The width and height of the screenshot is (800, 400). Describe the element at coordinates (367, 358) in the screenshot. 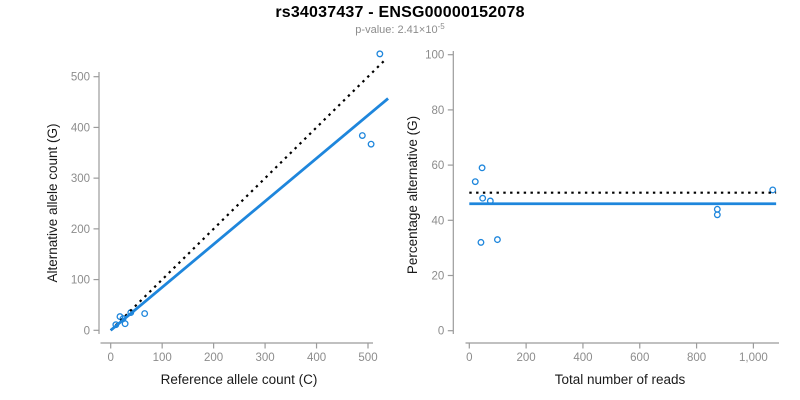

I see `x-tick-label: 500` at that location.